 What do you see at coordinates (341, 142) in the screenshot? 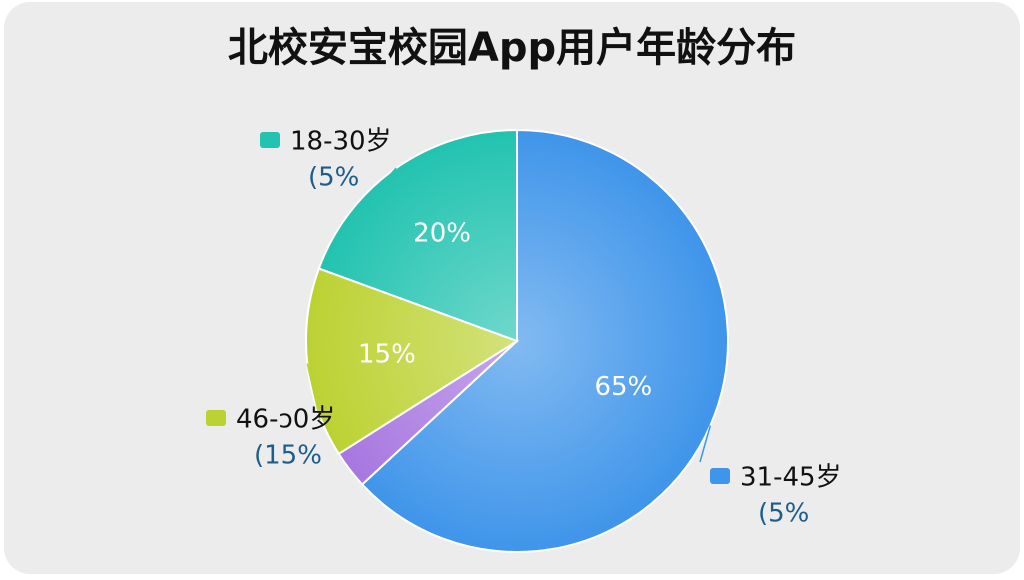
I see `category-label: 18-30岁` at bounding box center [341, 142].